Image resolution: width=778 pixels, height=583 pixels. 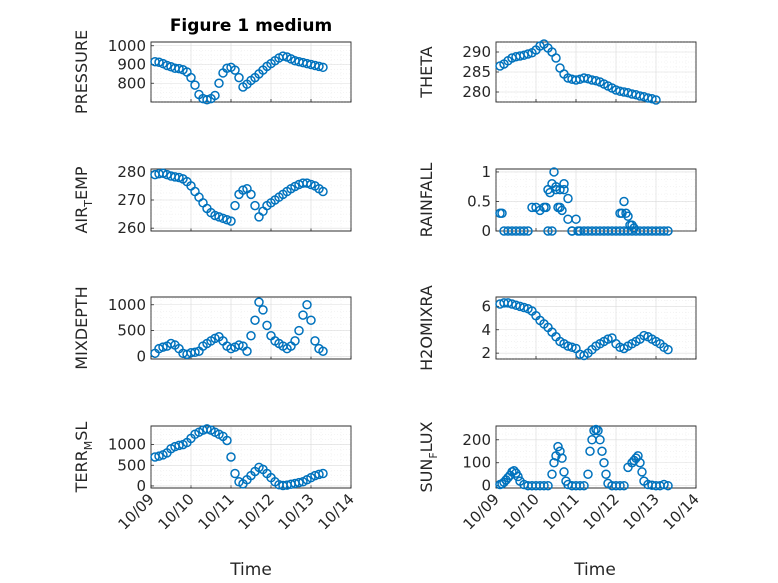 I want to click on y-axis-label: PRESSURE, so click(x=81, y=72).